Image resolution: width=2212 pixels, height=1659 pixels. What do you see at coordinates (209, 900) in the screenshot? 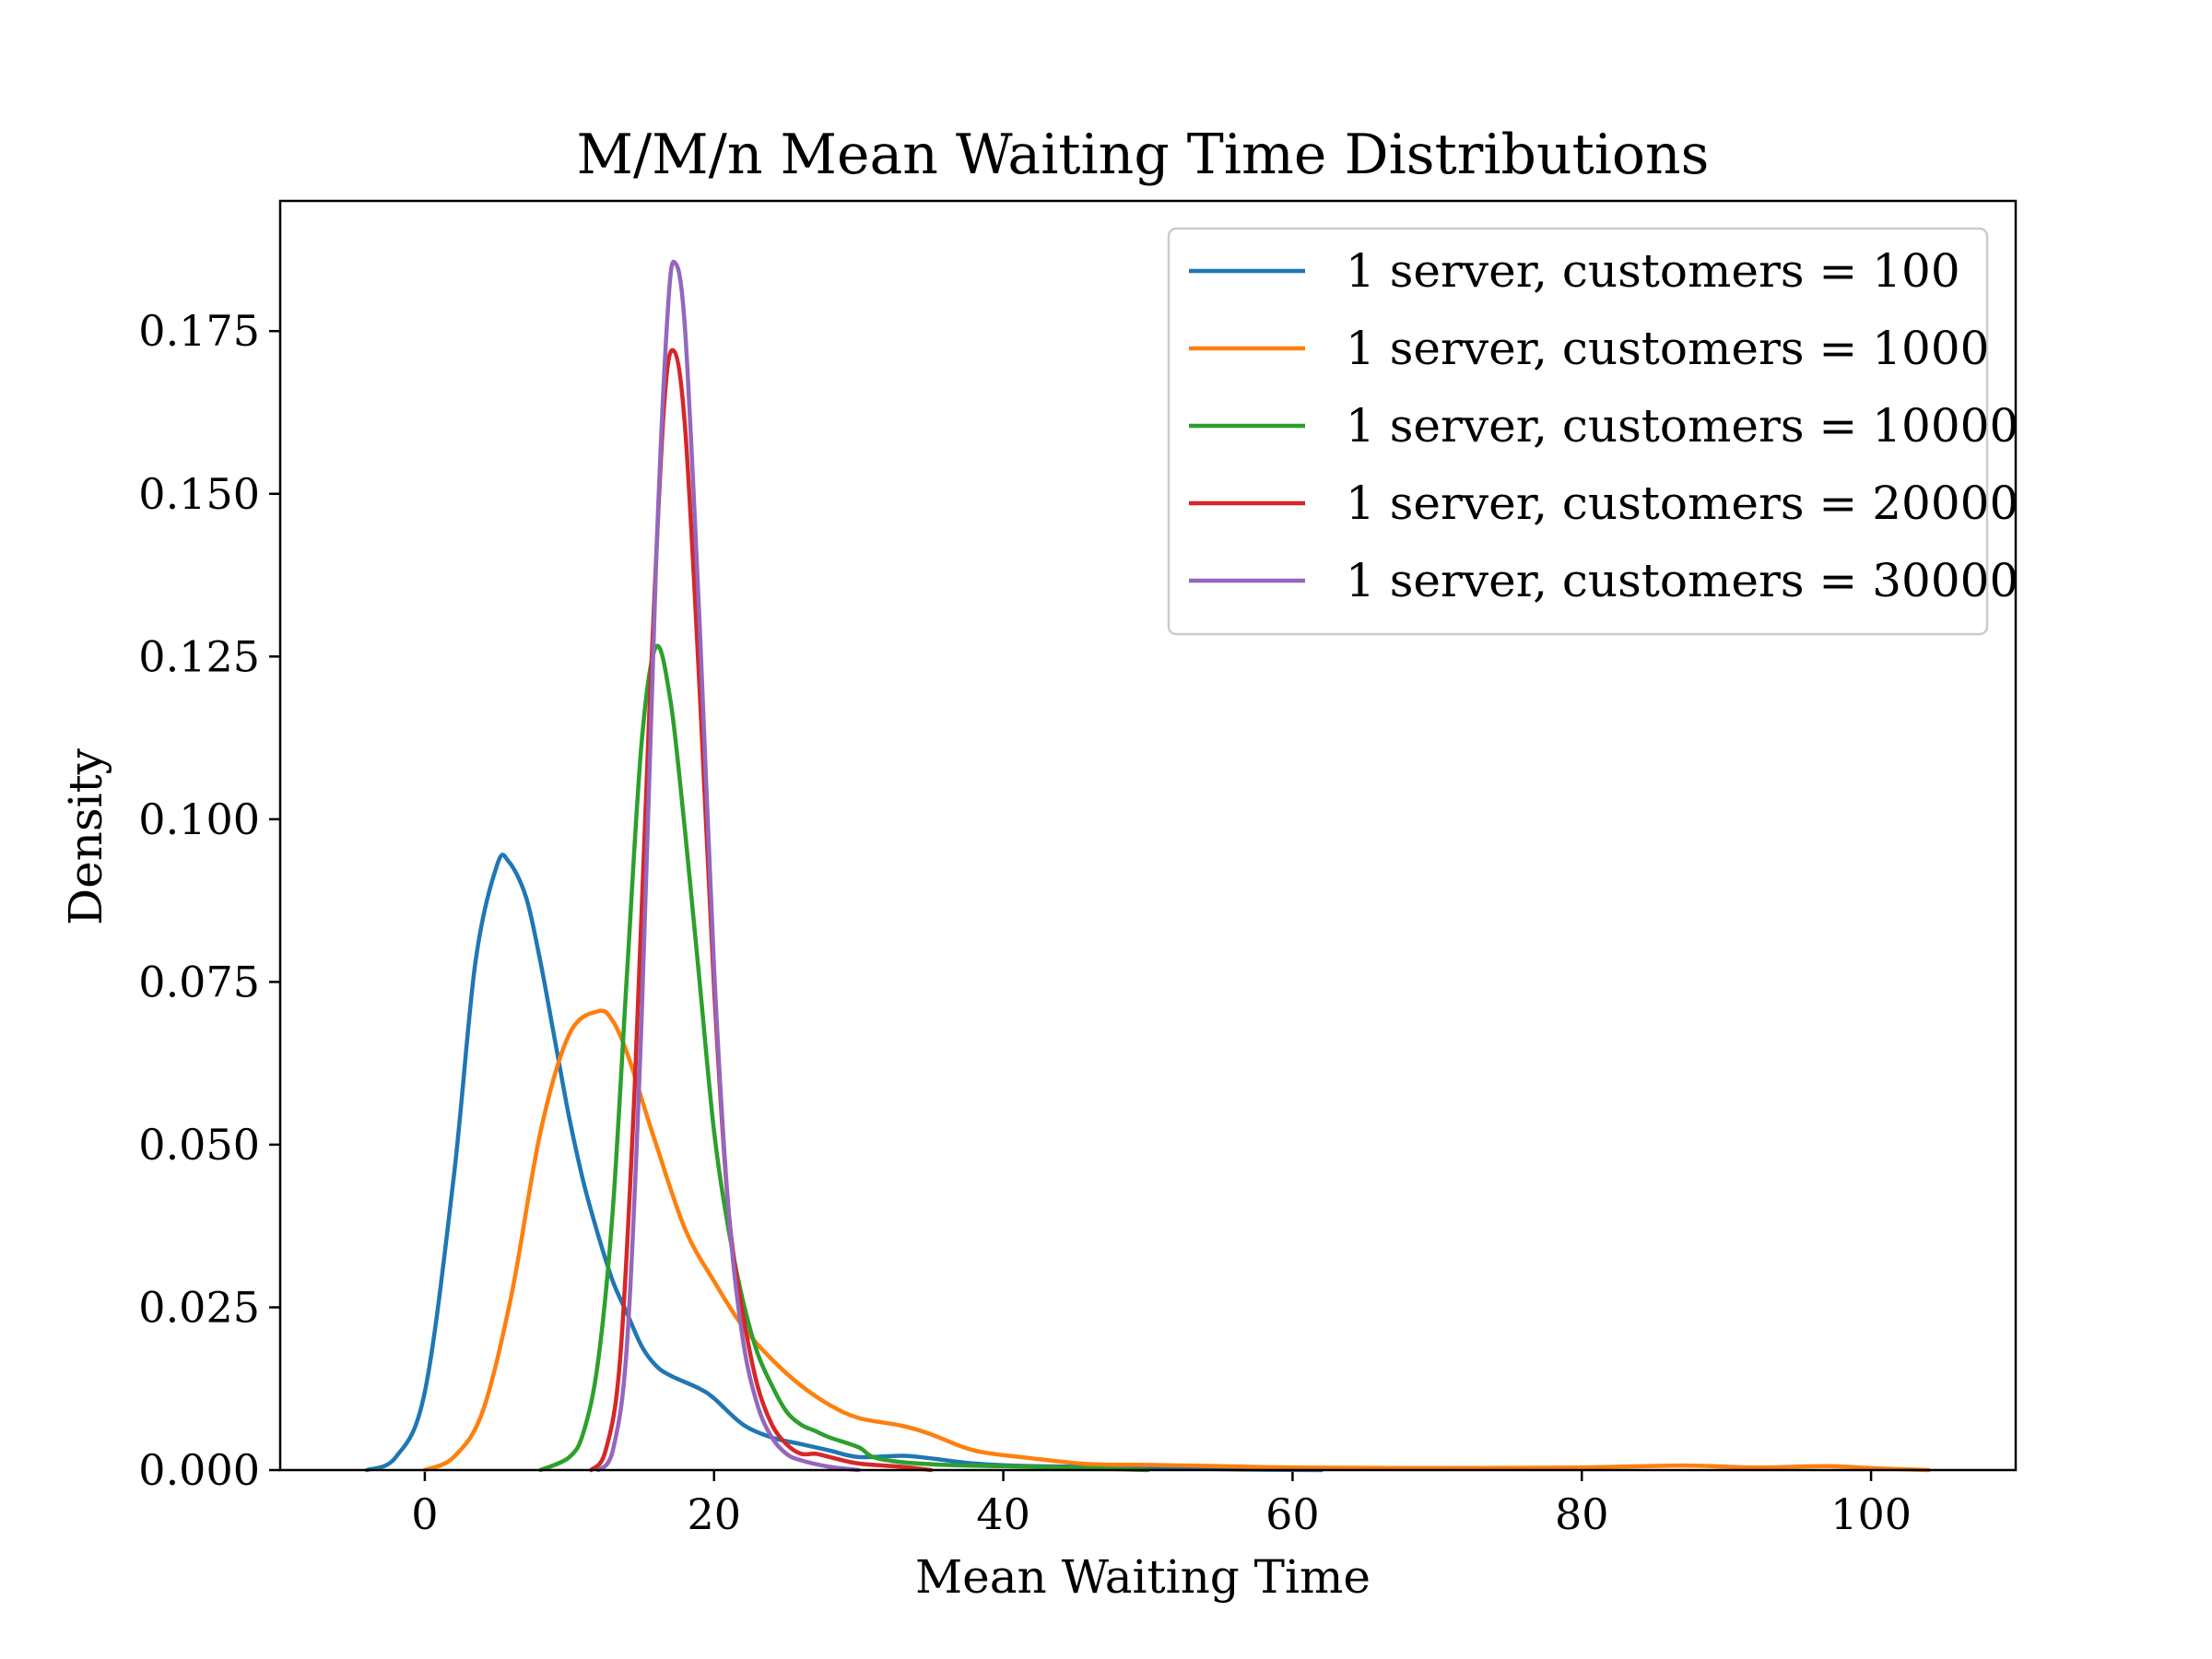
I see `y-axis-ticks: 0.000 0.025 0.050 0.075 0.100 0.125 0.150 0.175` at bounding box center [209, 900].